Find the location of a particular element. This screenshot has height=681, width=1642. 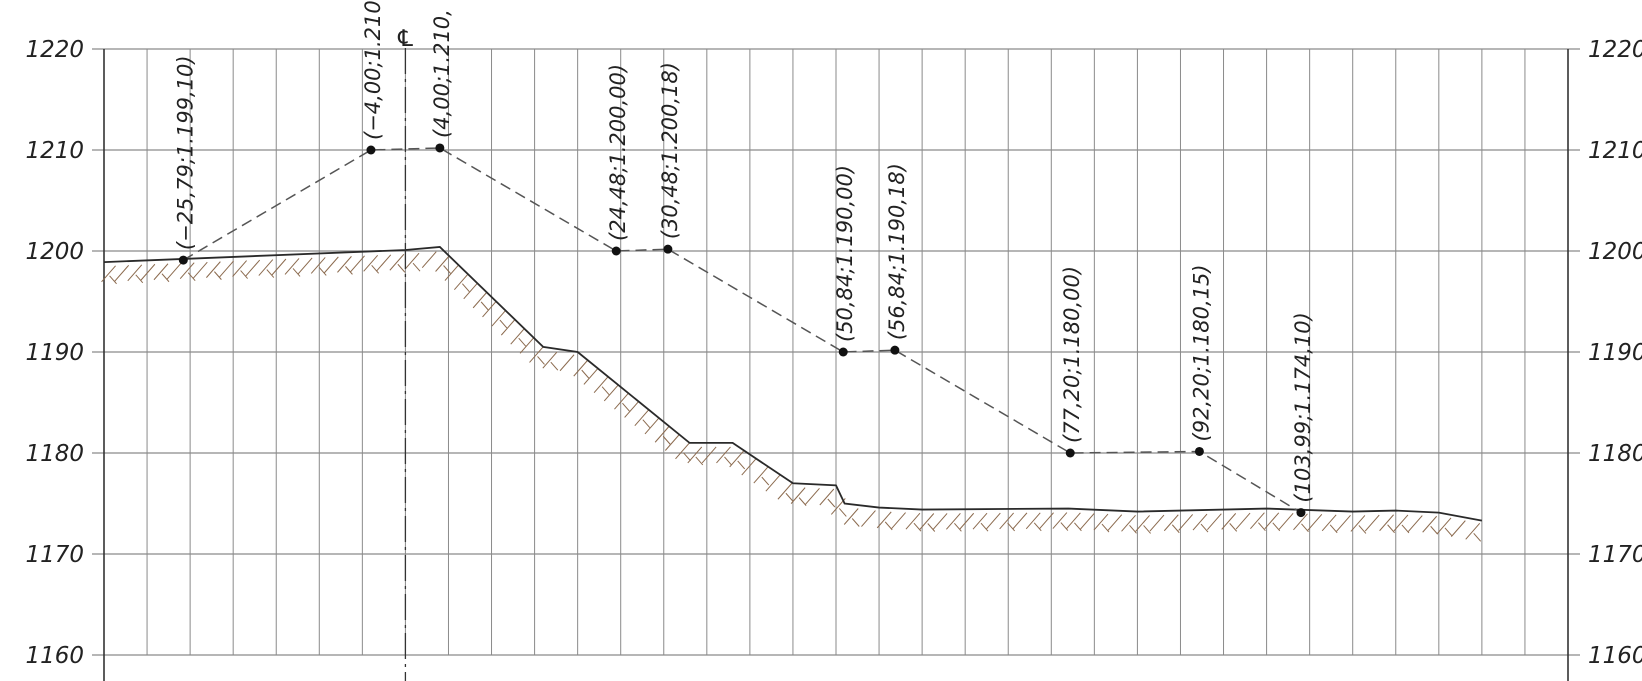

centerline: ℄ is located at coordinates (405, 353).